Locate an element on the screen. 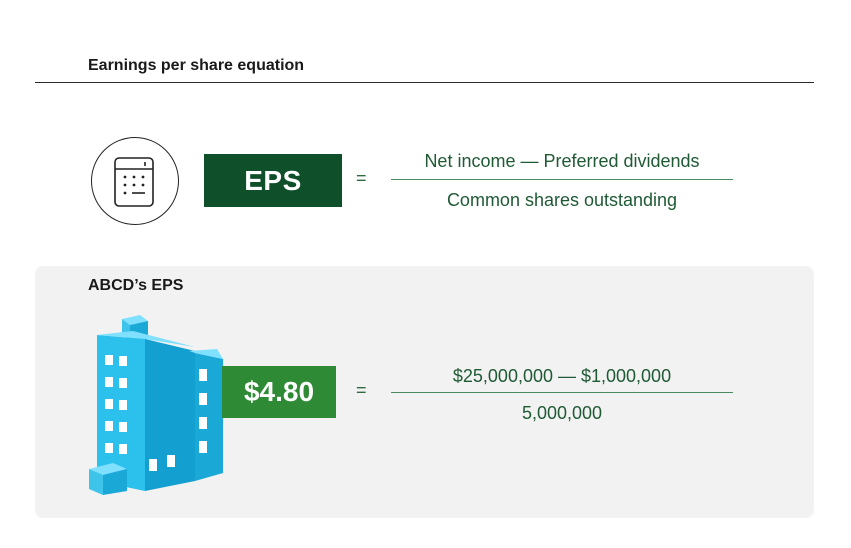 The image size is (851, 548). formula-denominator: Common shares outstanding is located at coordinates (562, 200).